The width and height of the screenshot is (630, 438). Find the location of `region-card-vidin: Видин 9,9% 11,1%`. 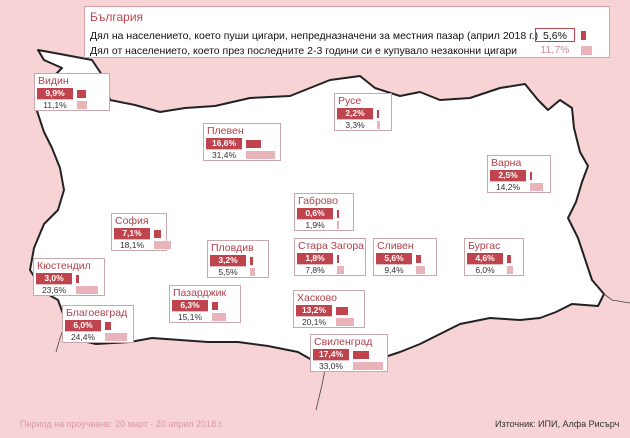

region-card-vidin: Видин 9,9% 11,1% is located at coordinates (72, 92).